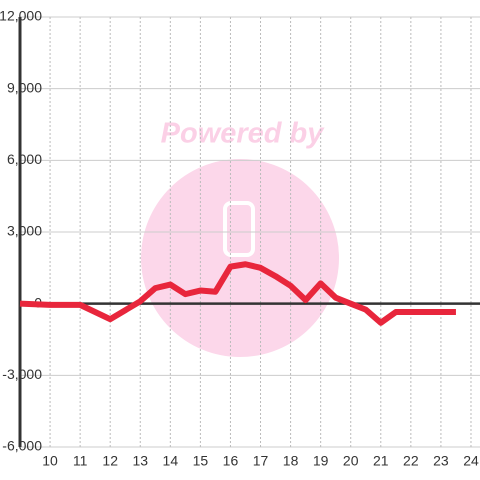 This screenshot has height=480, width=480. What do you see at coordinates (441, 461) in the screenshot?
I see `x-tick-label: 23` at bounding box center [441, 461].